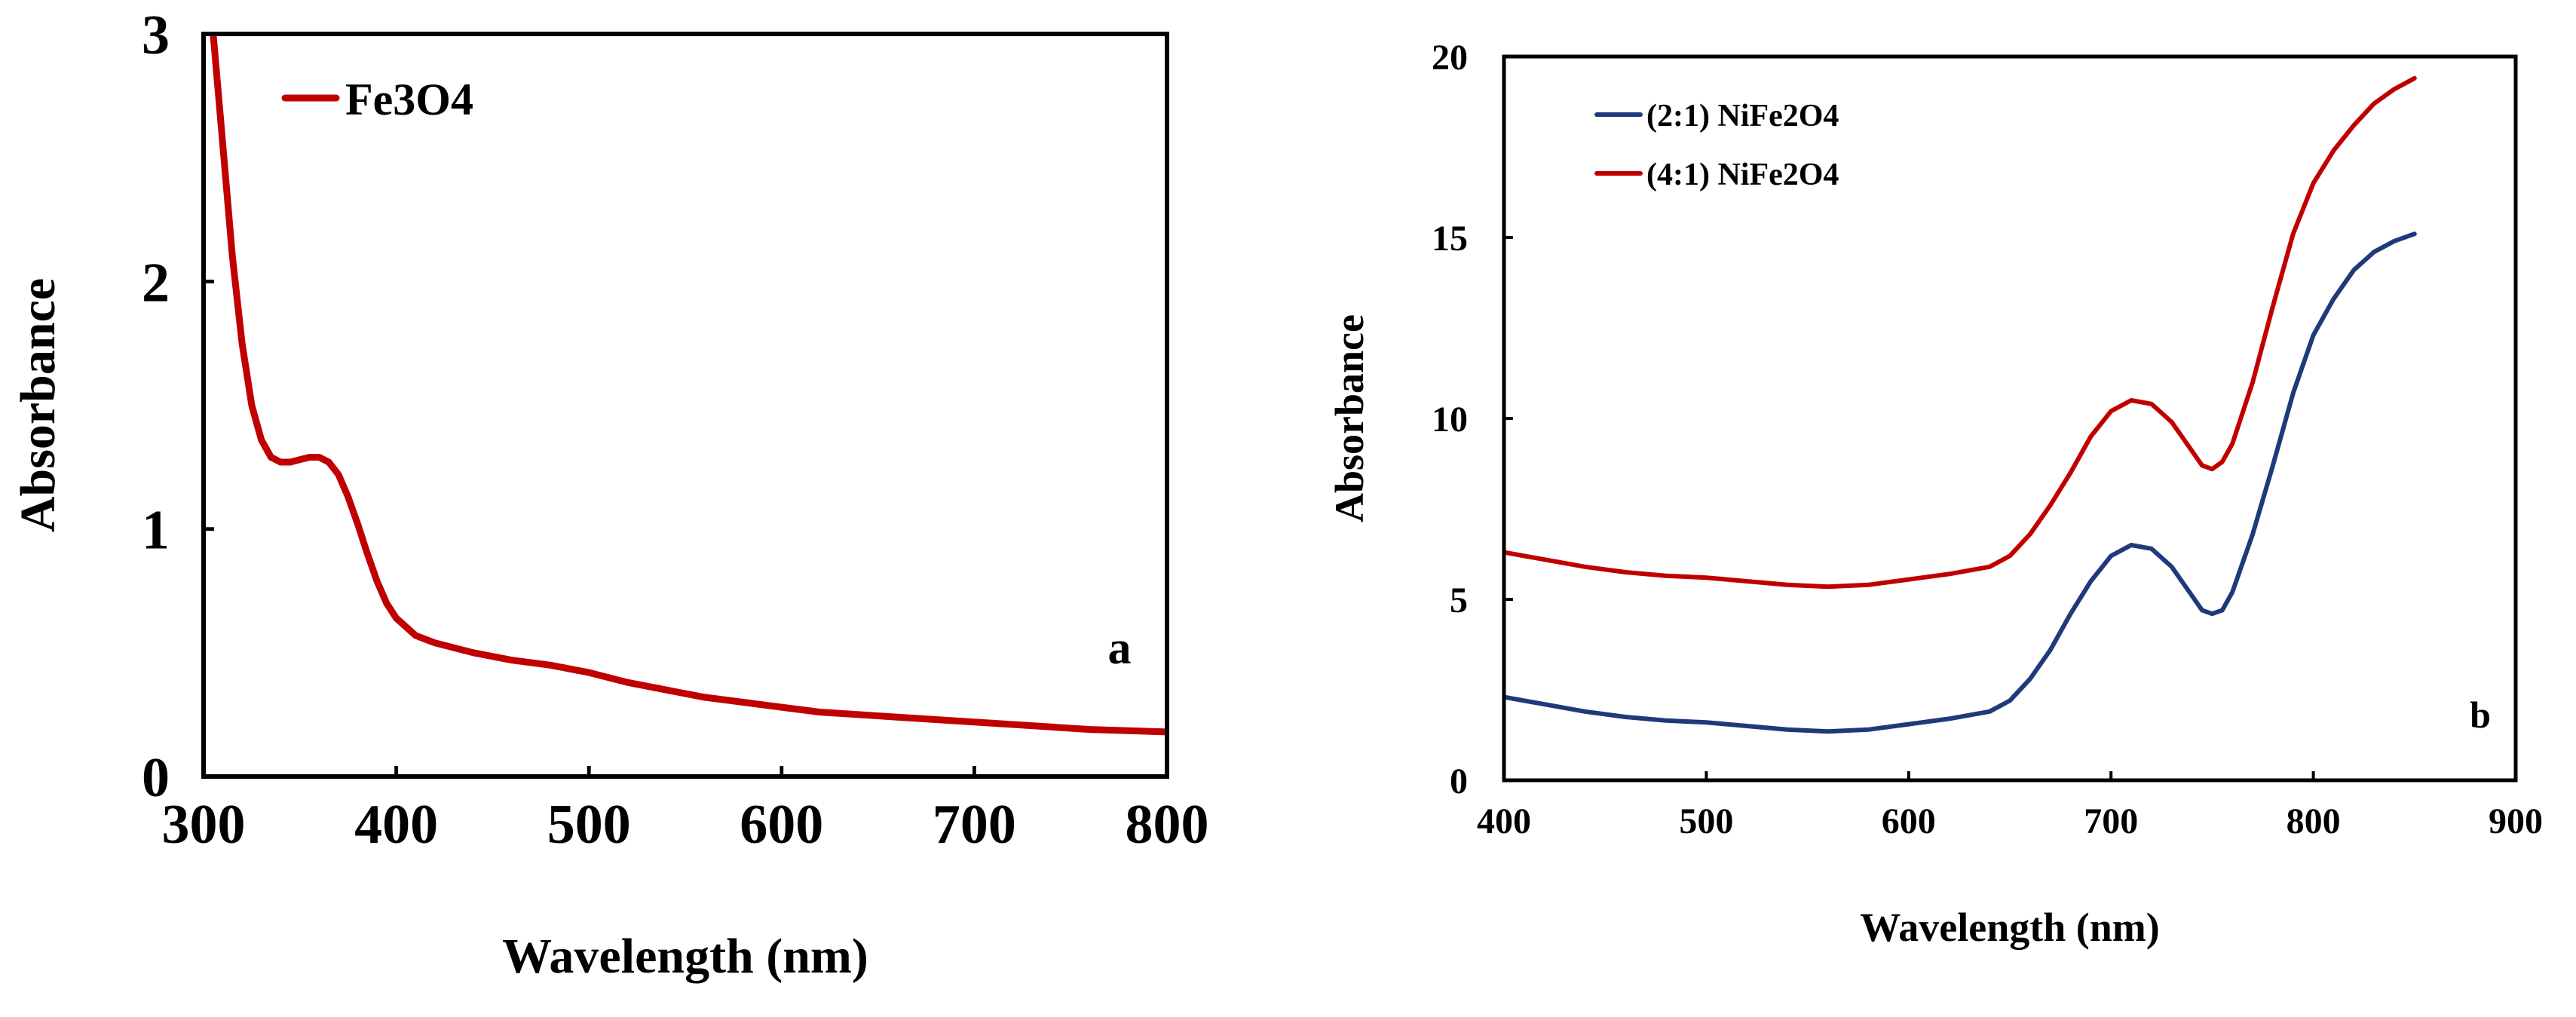  I want to click on panel-b-x-tick-label: 500, so click(1706, 821).